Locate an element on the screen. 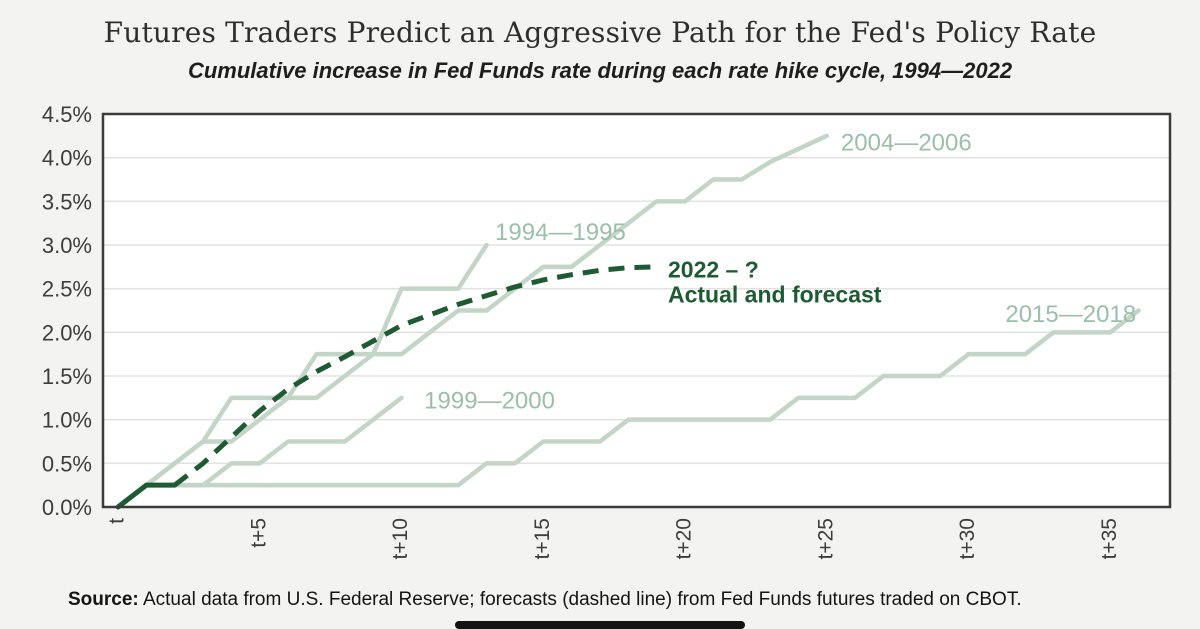  x-tick-label: t+10 is located at coordinates (400, 538).